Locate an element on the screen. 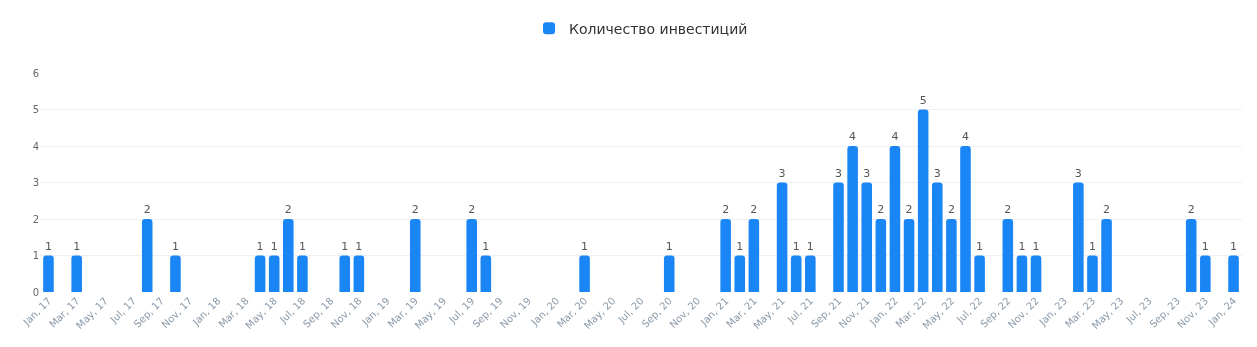 The width and height of the screenshot is (1257, 347). y-tick-label: 2 is located at coordinates (35, 219).